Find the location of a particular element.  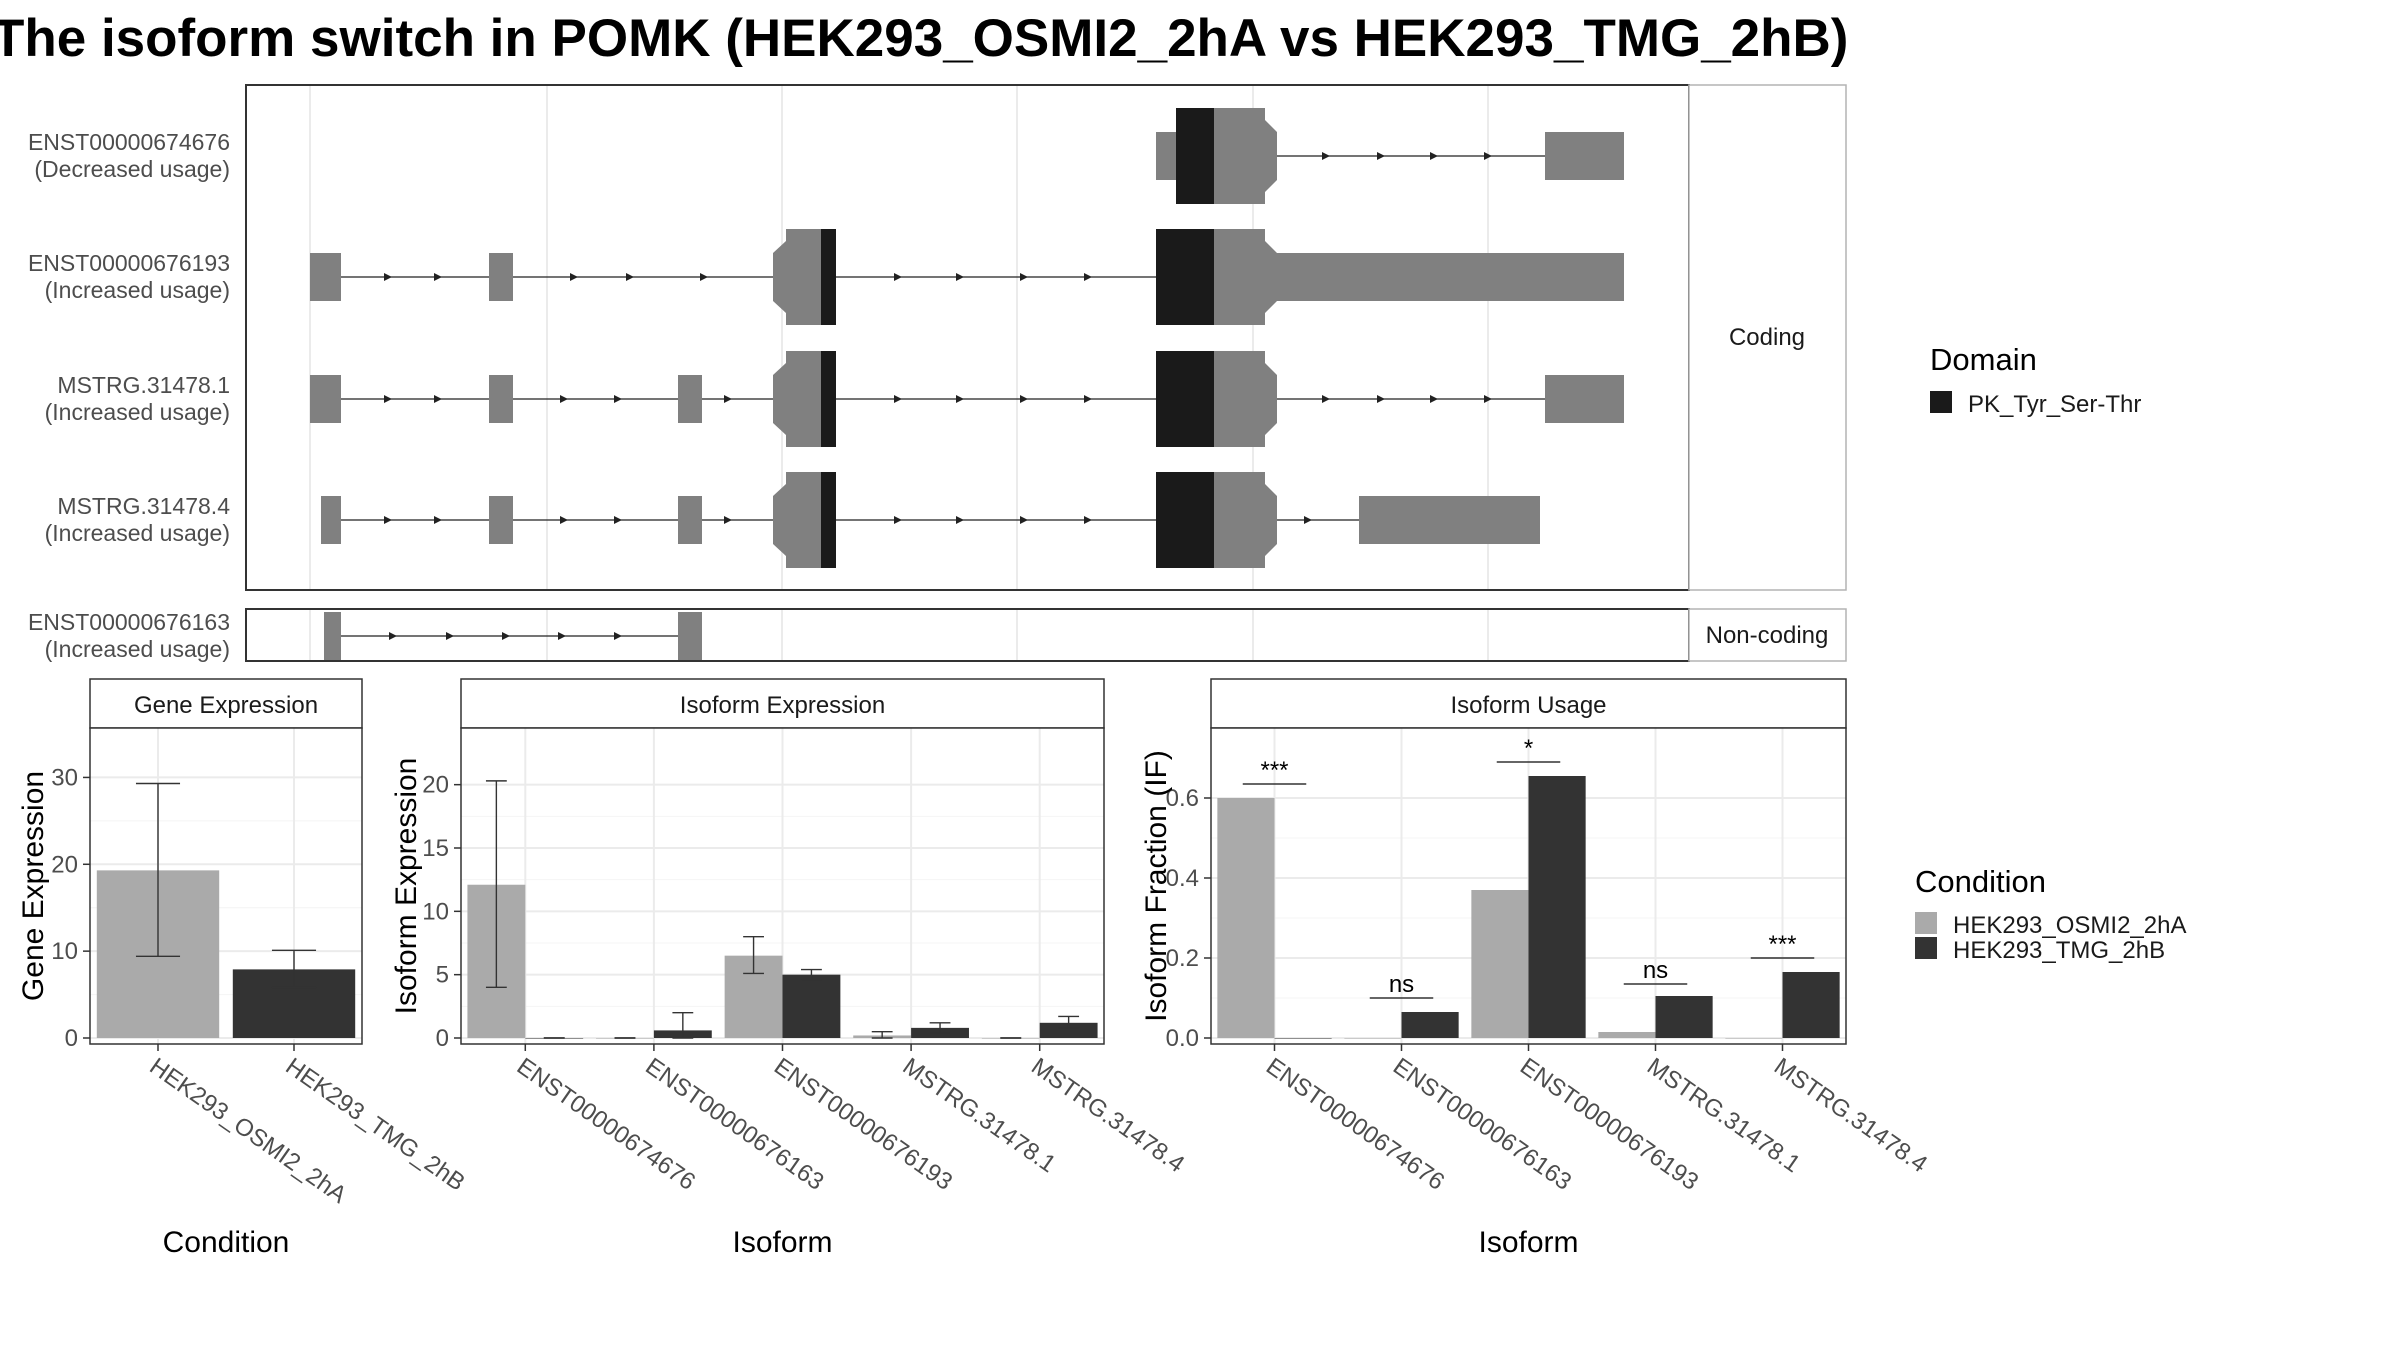

panel-strip-title: Gene Expression is located at coordinates (226, 705).